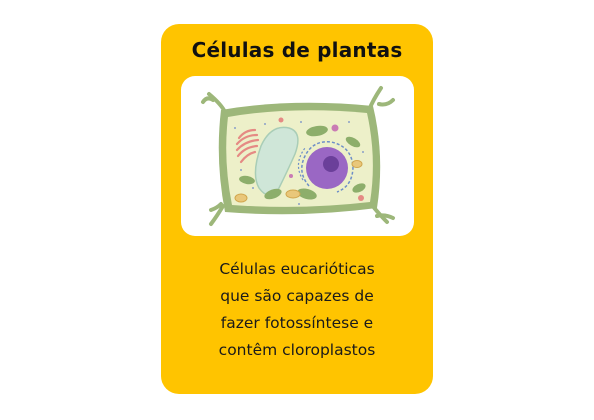 The image size is (594, 420). Describe the element at coordinates (297, 269) in the screenshot. I see `description-line: Células eucarióticas` at that location.